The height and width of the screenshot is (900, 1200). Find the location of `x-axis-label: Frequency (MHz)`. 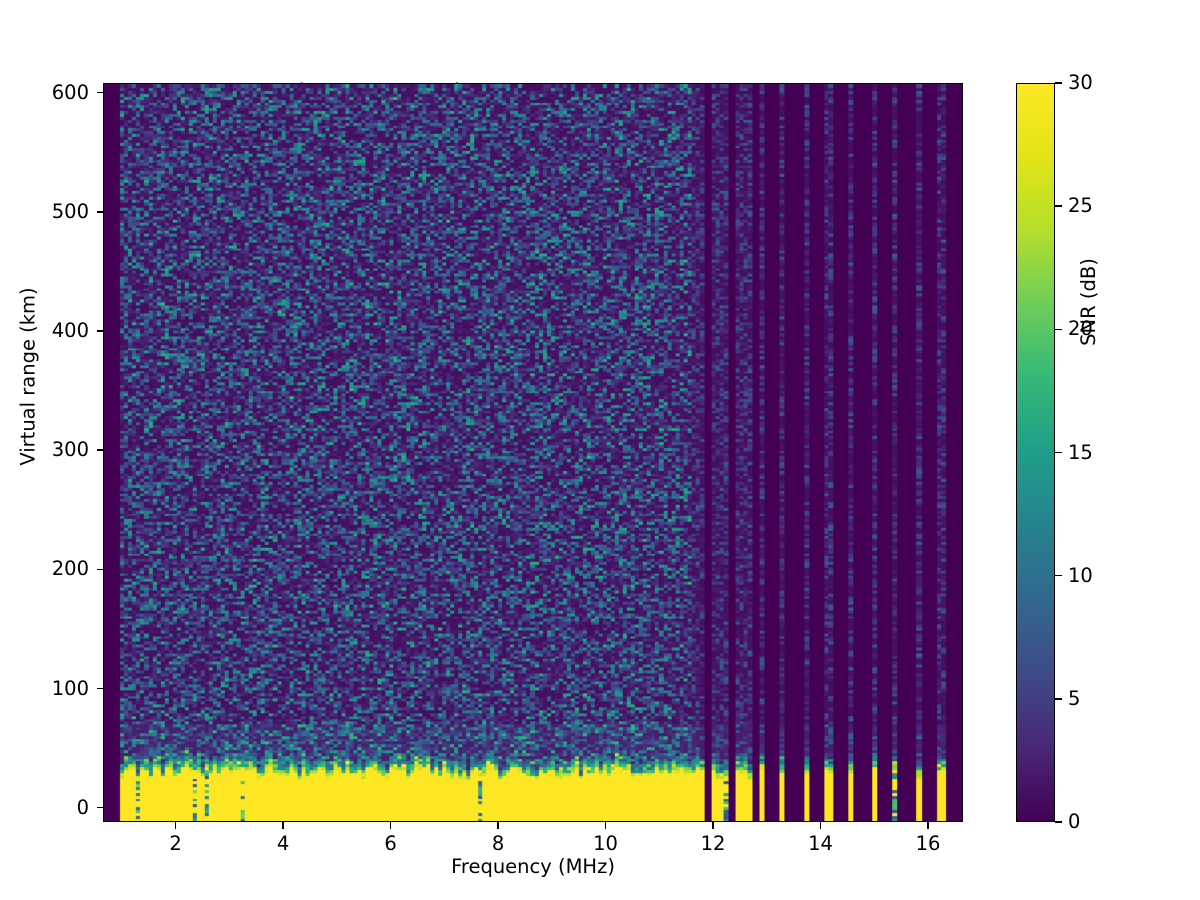

x-axis-label: Frequency (MHz) is located at coordinates (533, 866).